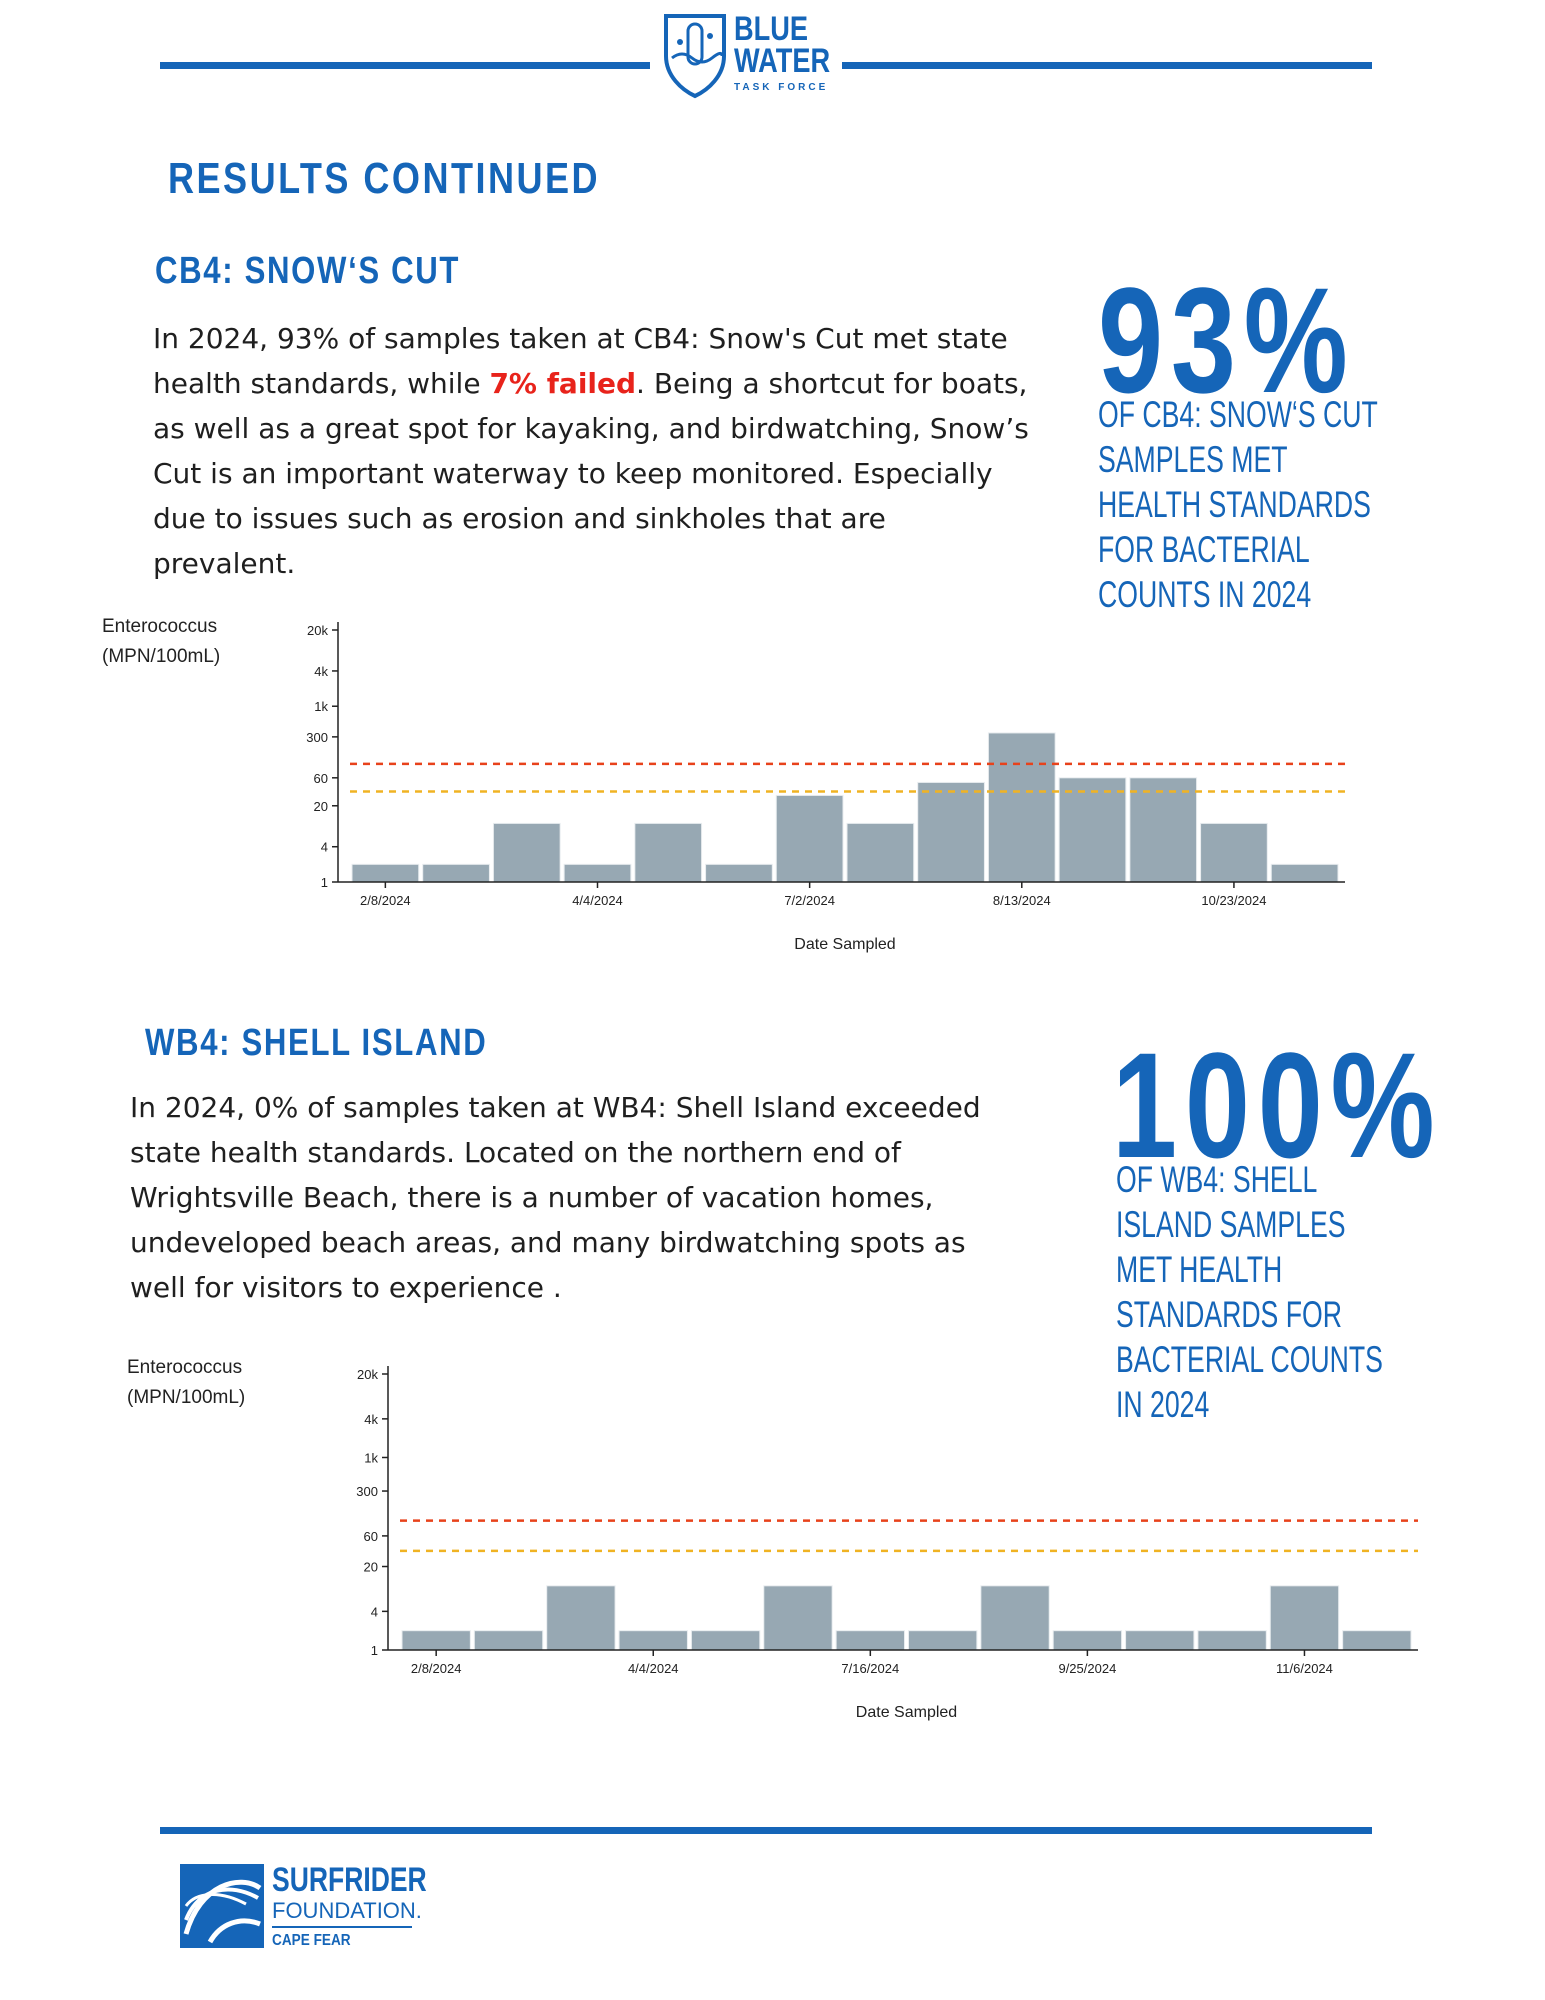  I want to click on x-tick-label: 9/25/2024, so click(1087, 1668).